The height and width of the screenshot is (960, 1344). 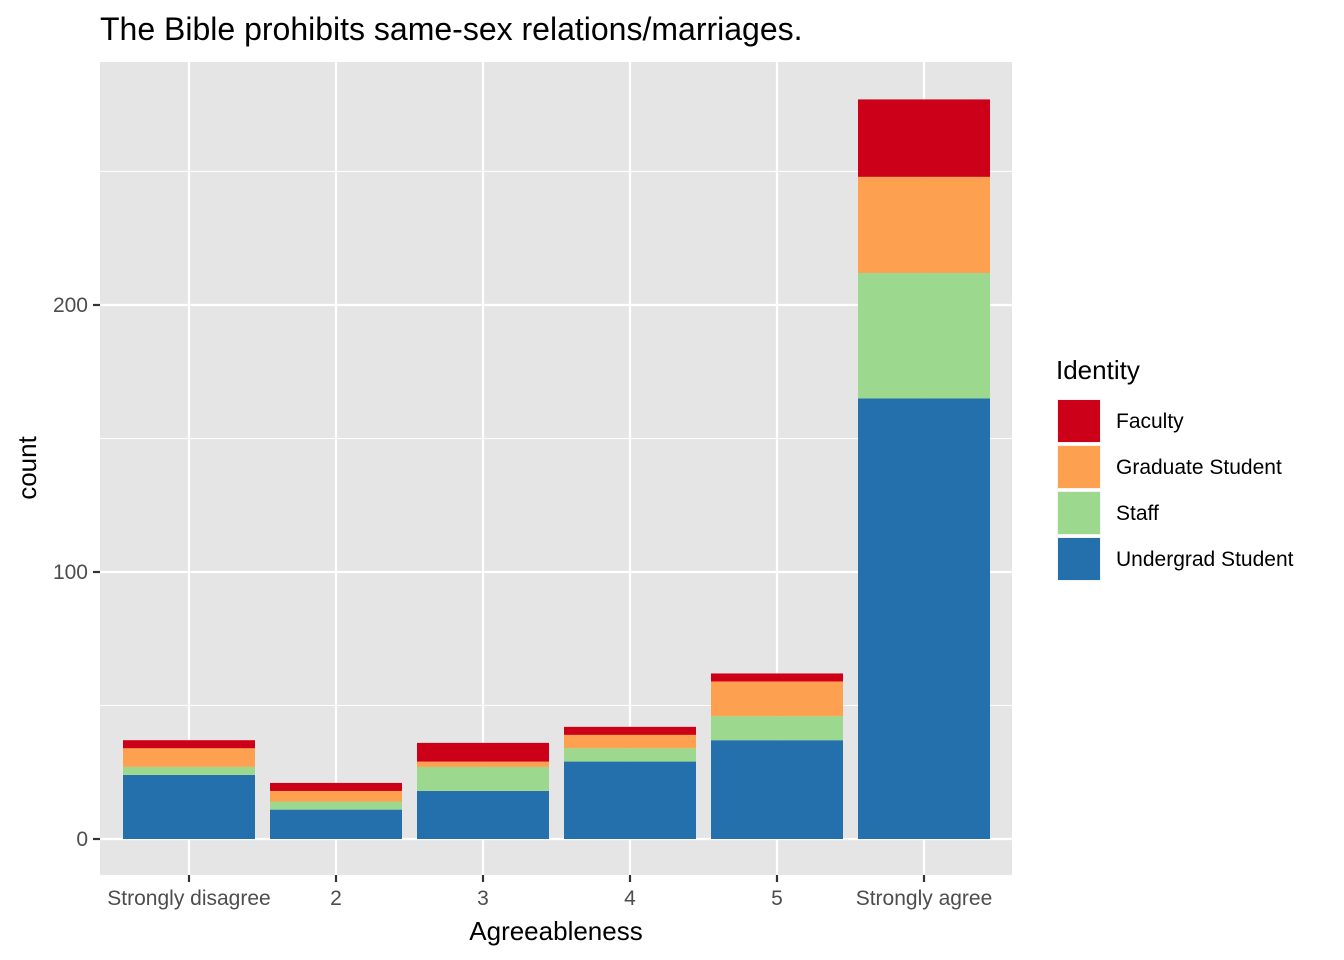 I want to click on legend-title: Identity, so click(x=1098, y=370).